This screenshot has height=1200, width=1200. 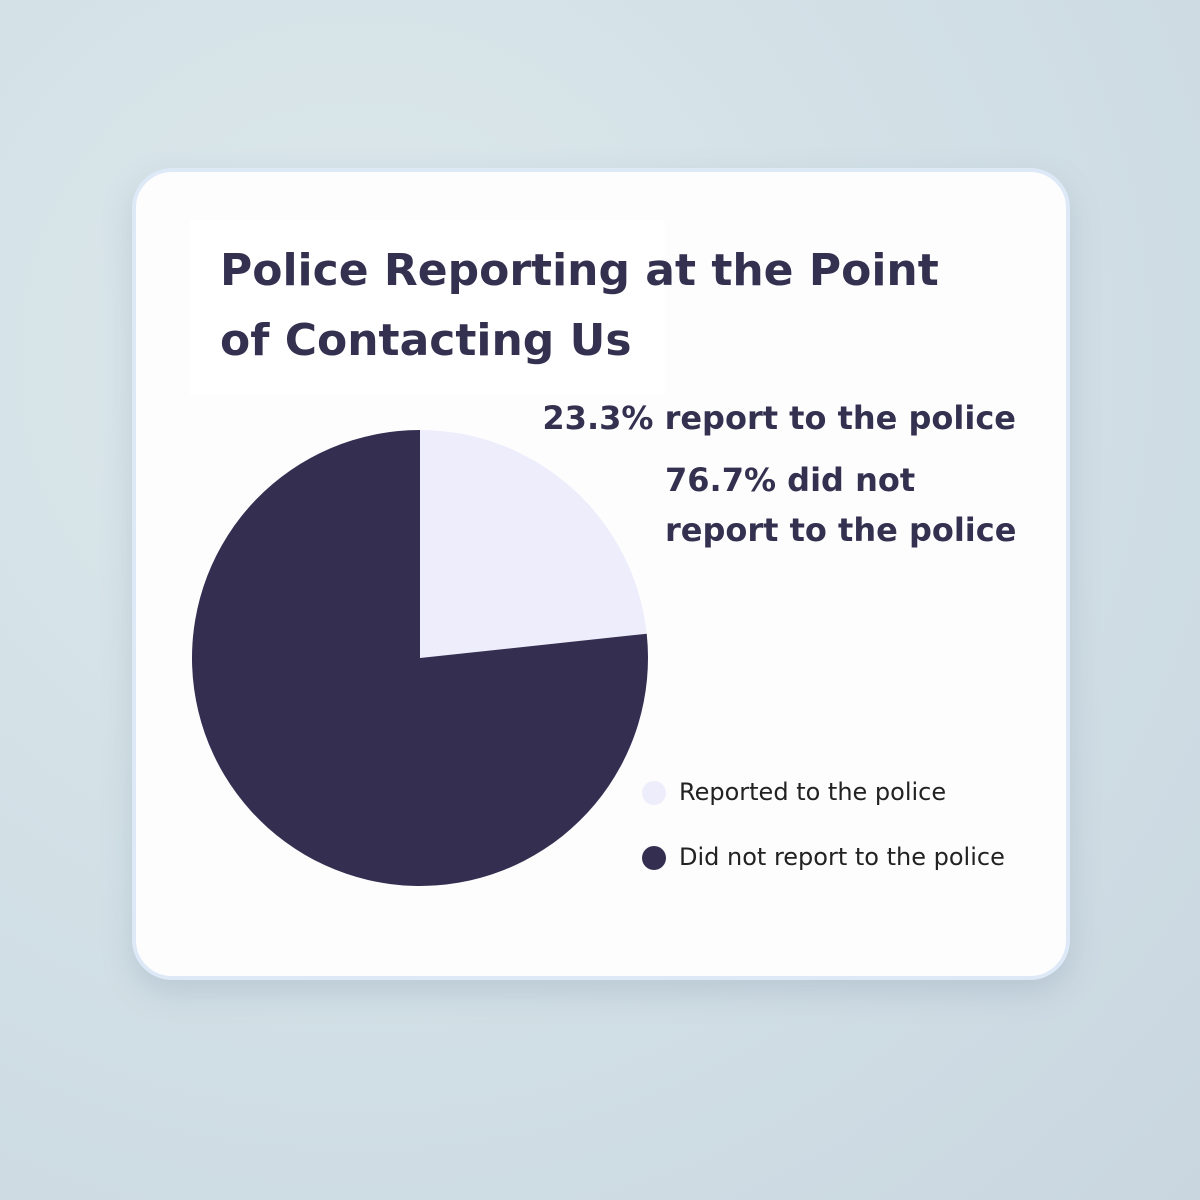 I want to click on legend-label: Reported to the police, so click(x=812, y=792).